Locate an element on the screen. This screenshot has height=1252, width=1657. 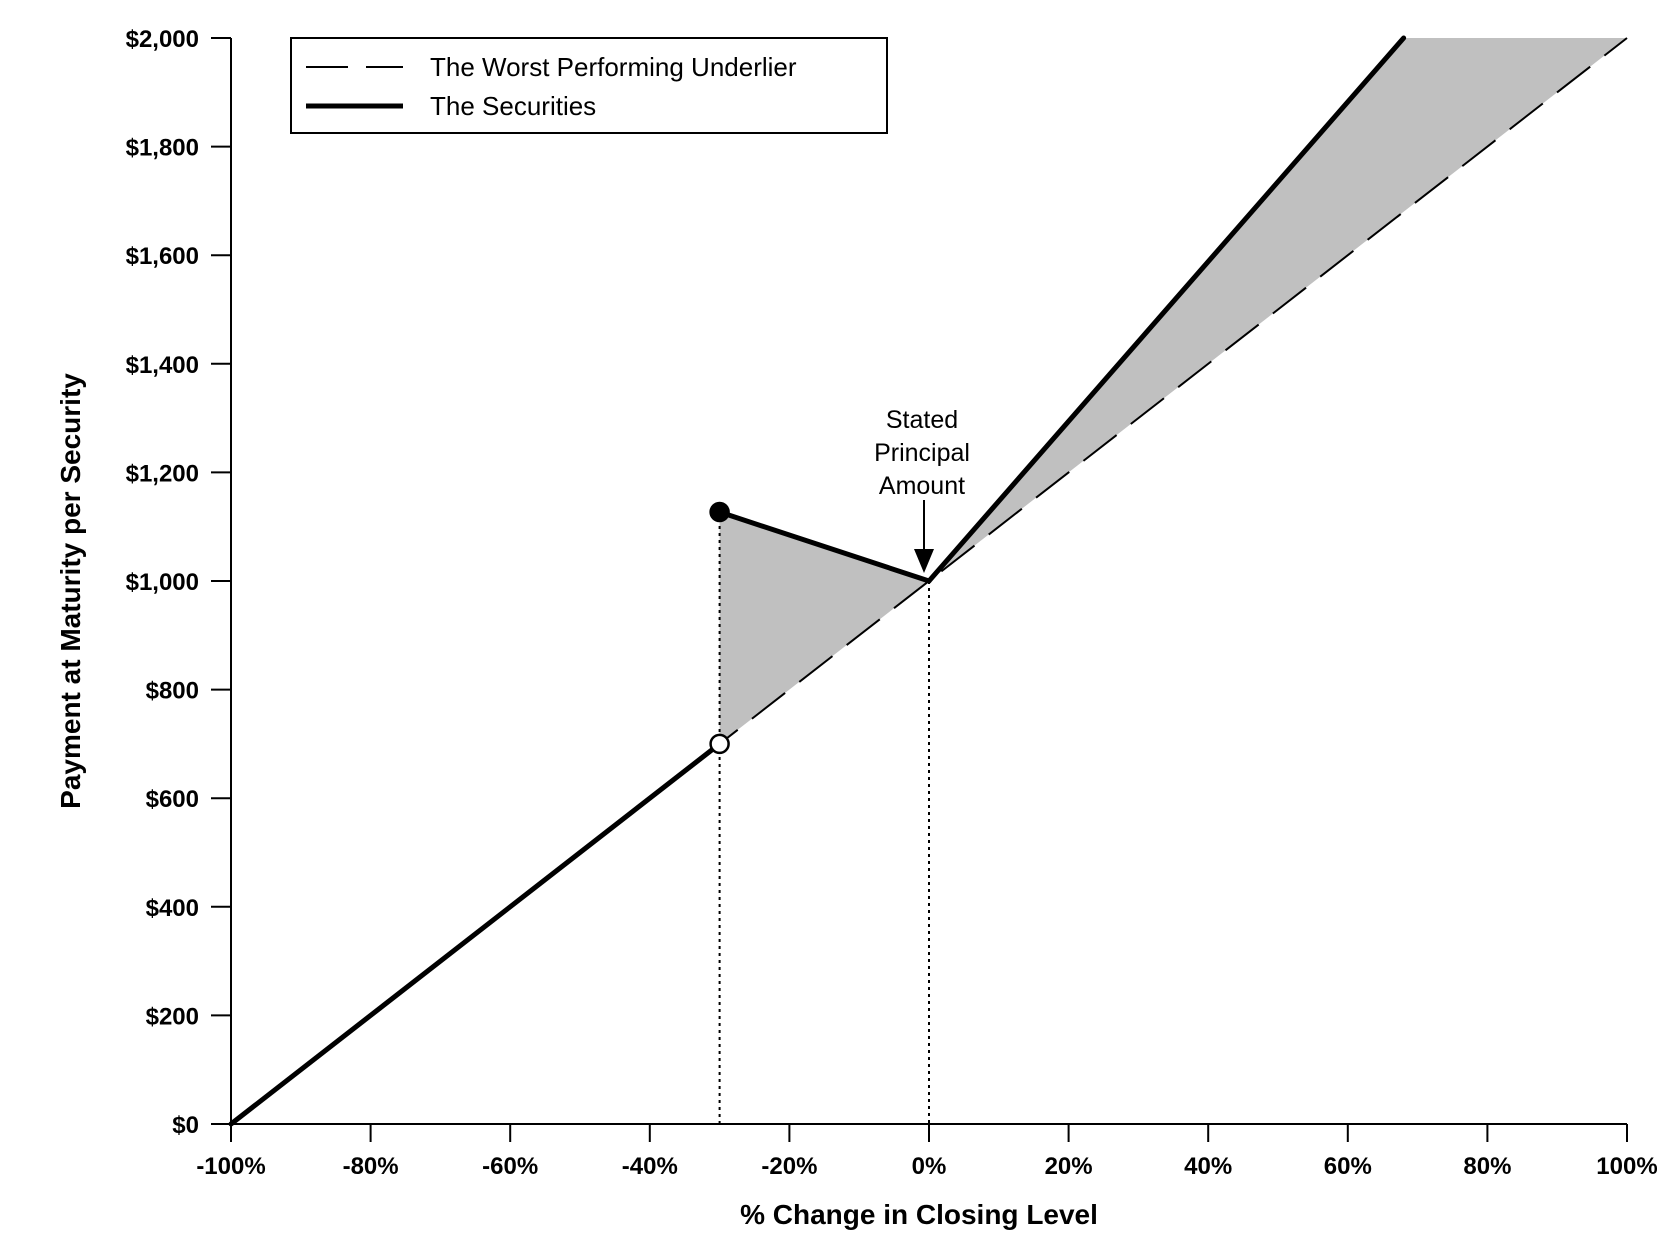
x-tick-label: -80% is located at coordinates (371, 1166).